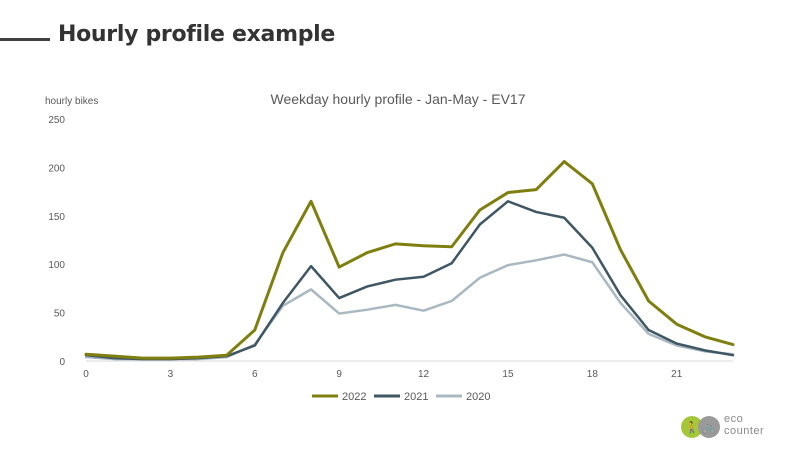 This screenshot has height=450, width=800. Describe the element at coordinates (56, 265) in the screenshot. I see `y-tick-label: 100` at that location.